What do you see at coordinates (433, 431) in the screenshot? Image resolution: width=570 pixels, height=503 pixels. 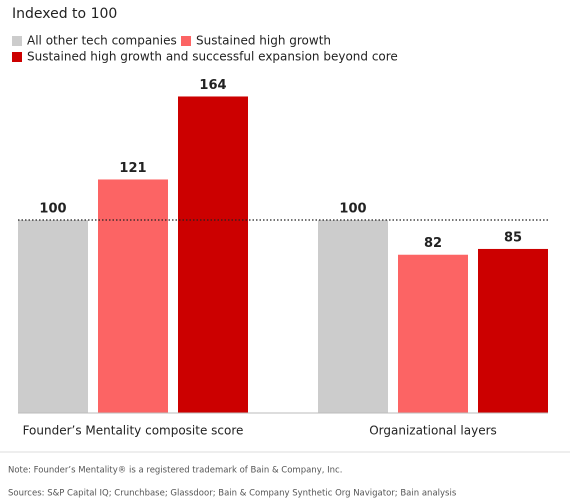 I see `x-tick-label: Organizational layers` at bounding box center [433, 431].